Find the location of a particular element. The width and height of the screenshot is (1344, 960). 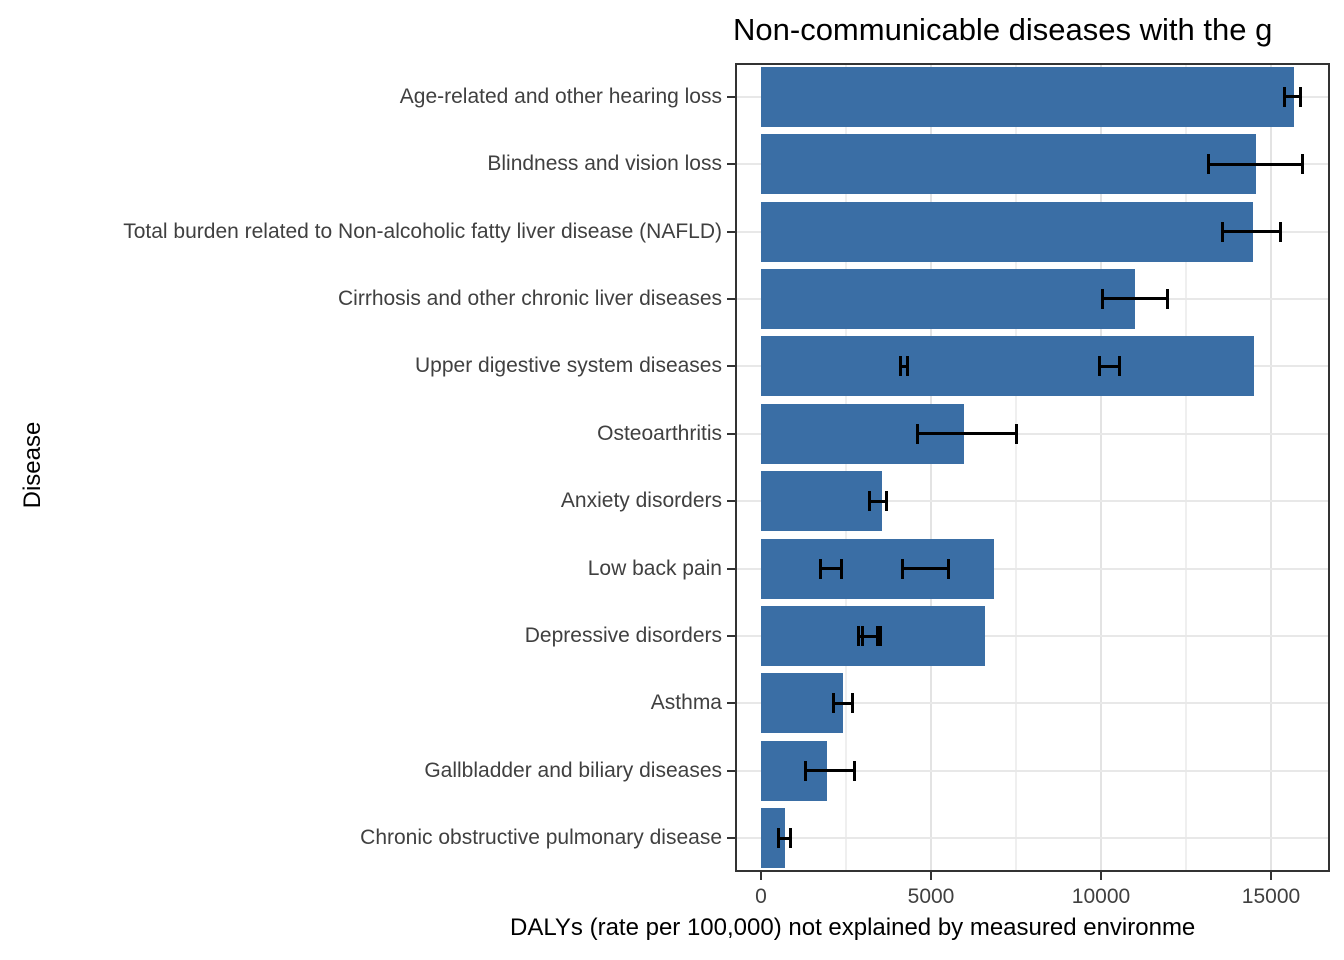

y-tick-label: Low back pain is located at coordinates (654, 568).